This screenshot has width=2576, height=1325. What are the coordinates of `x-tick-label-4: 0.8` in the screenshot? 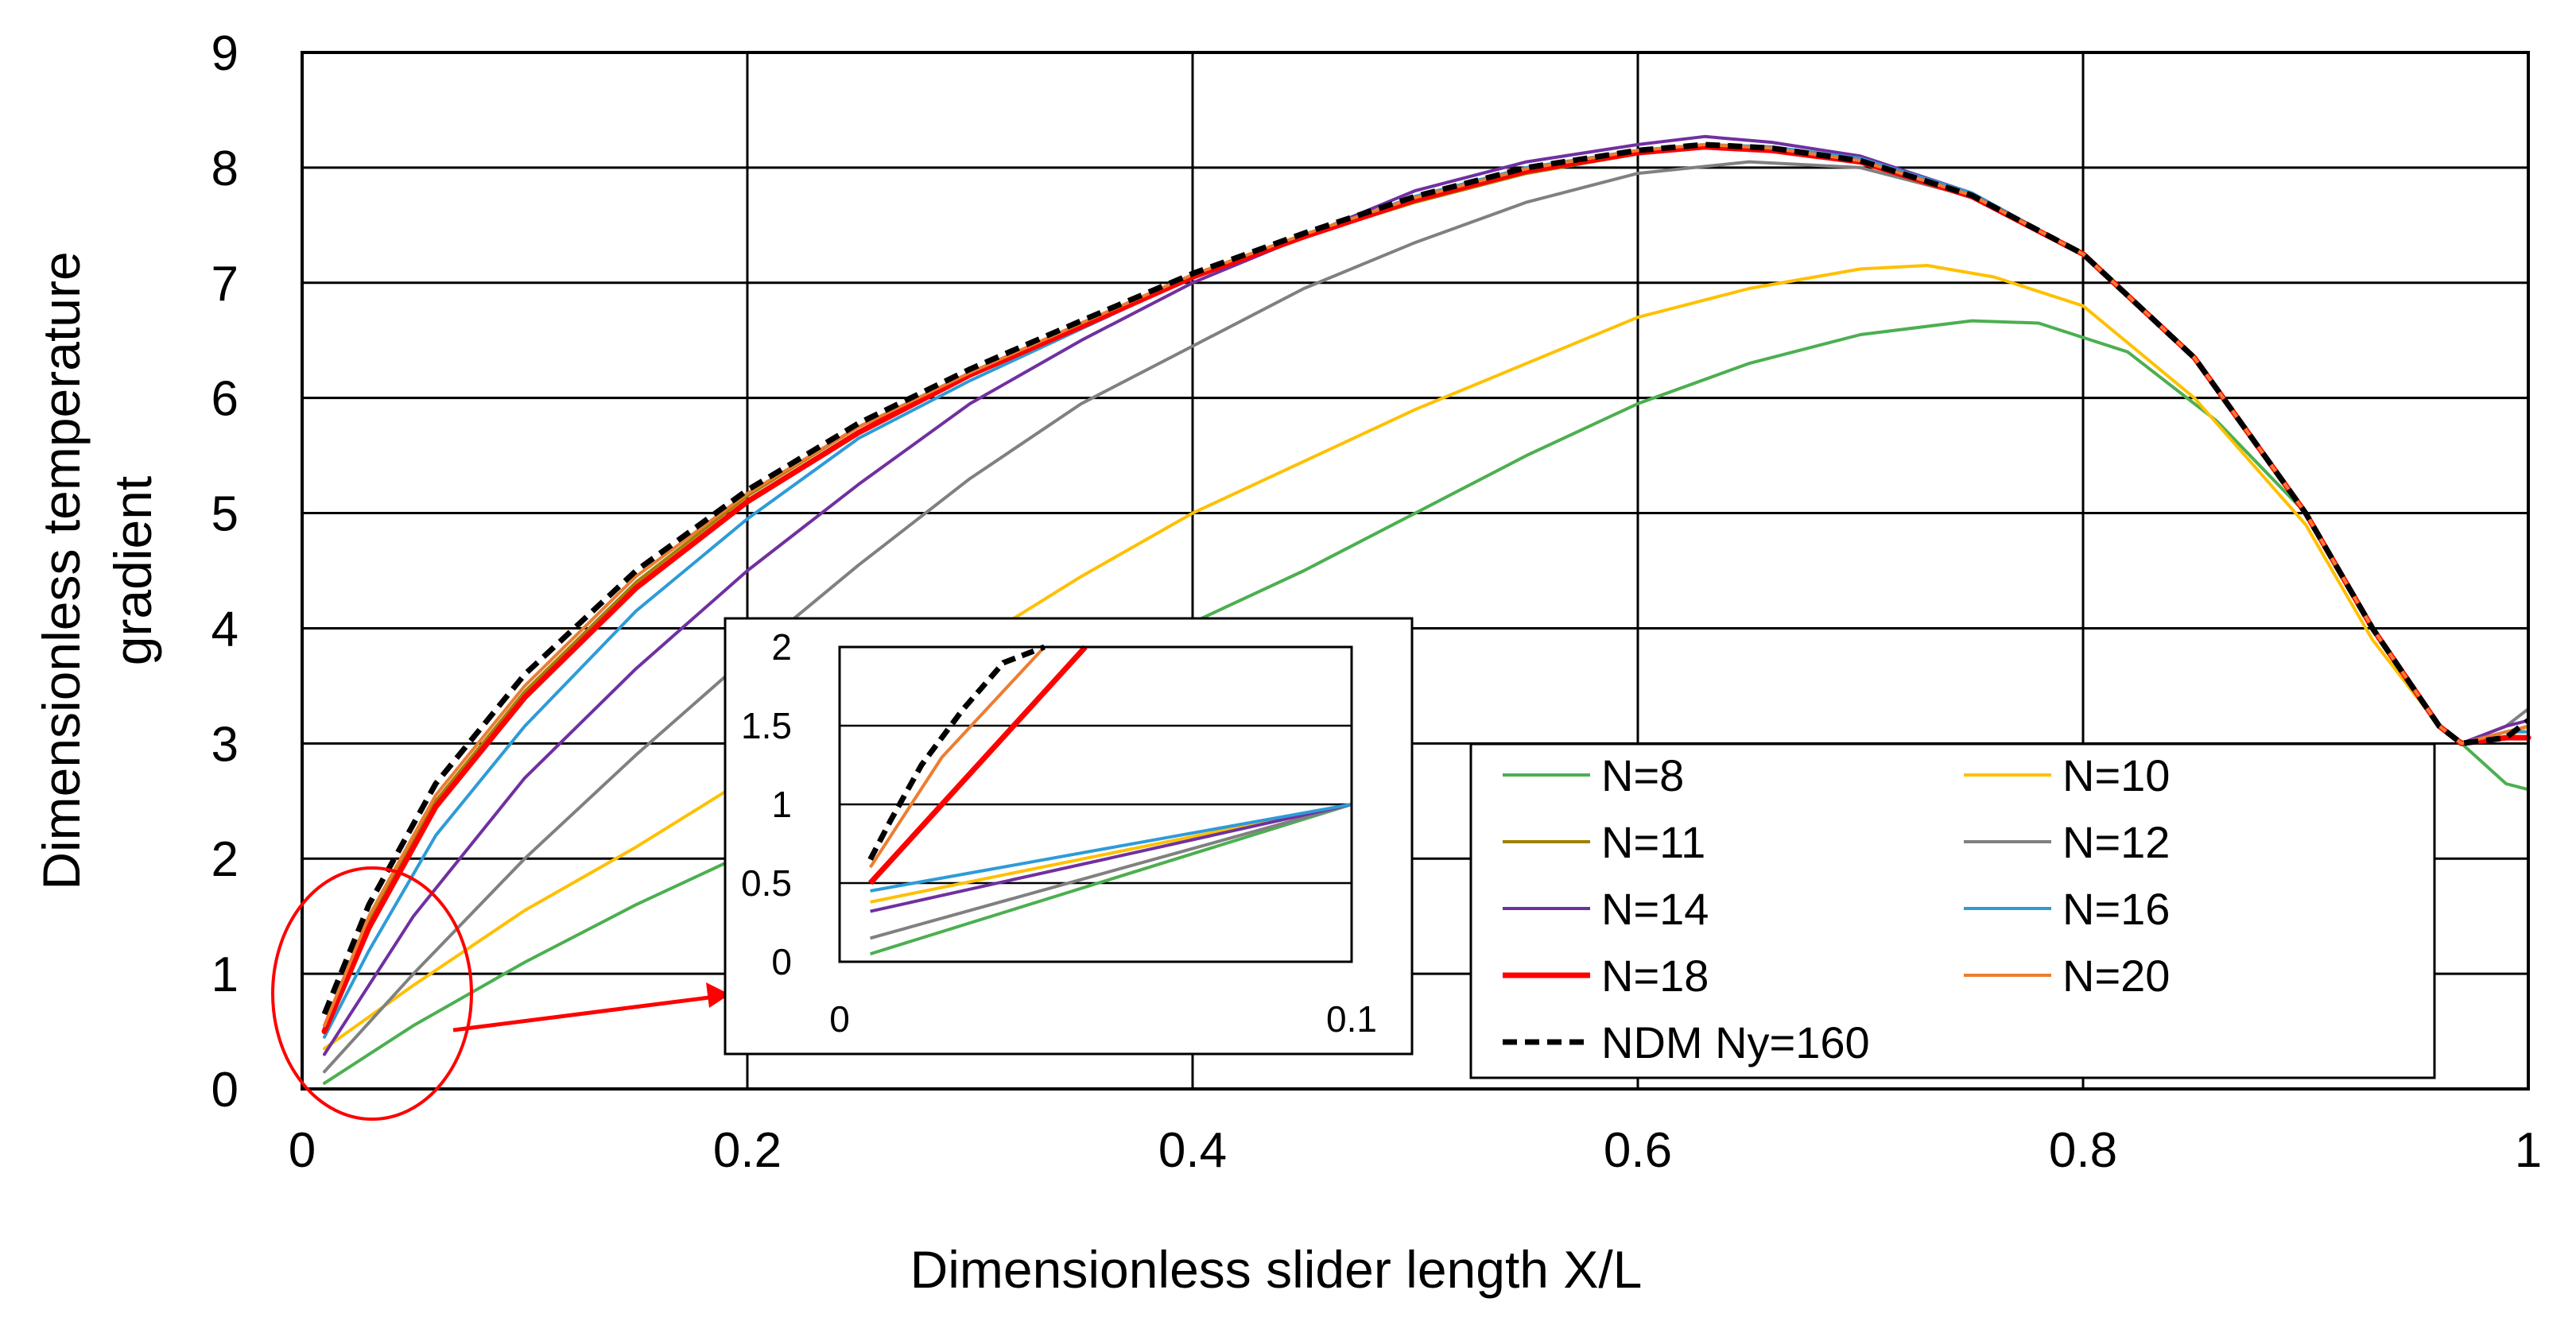 It's located at (2083, 1150).